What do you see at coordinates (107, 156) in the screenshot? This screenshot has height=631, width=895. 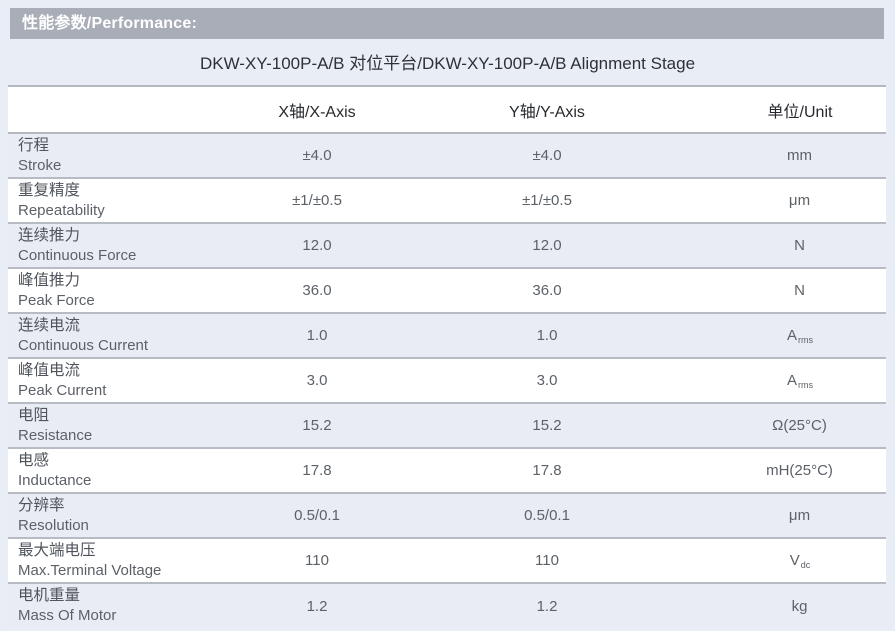 I see `parameter-name-cell: 行程 Stroke` at bounding box center [107, 156].